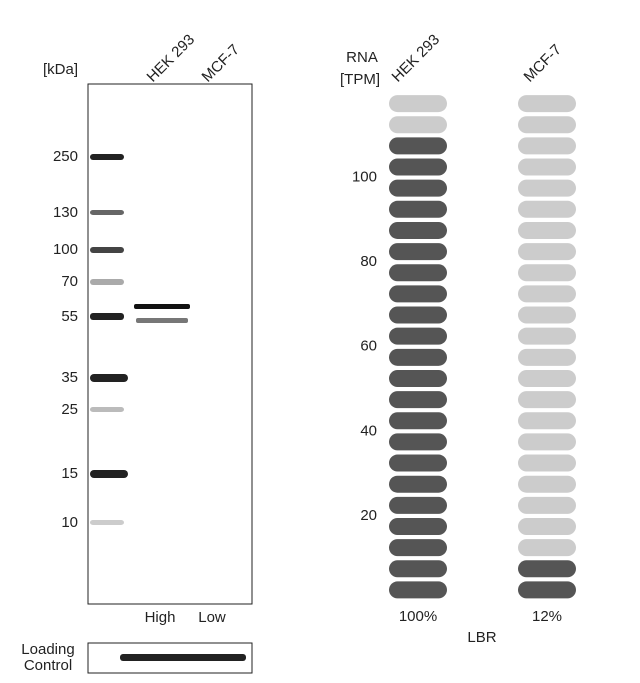 The image size is (640, 683). What do you see at coordinates (368, 515) in the screenshot?
I see `y-tick-label: 20` at bounding box center [368, 515].